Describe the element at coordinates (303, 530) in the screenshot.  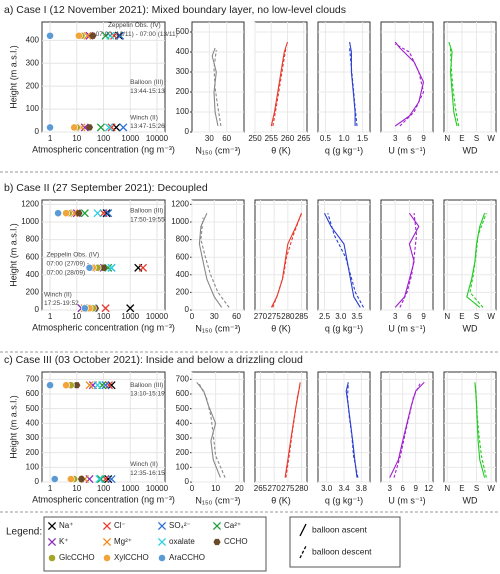
I see `legend-line` at that location.